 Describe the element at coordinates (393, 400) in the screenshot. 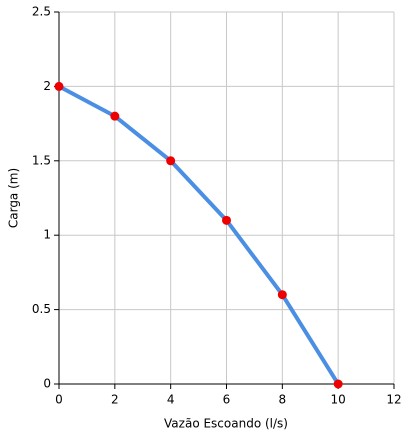

I see `x-tick-label: 12` at that location.